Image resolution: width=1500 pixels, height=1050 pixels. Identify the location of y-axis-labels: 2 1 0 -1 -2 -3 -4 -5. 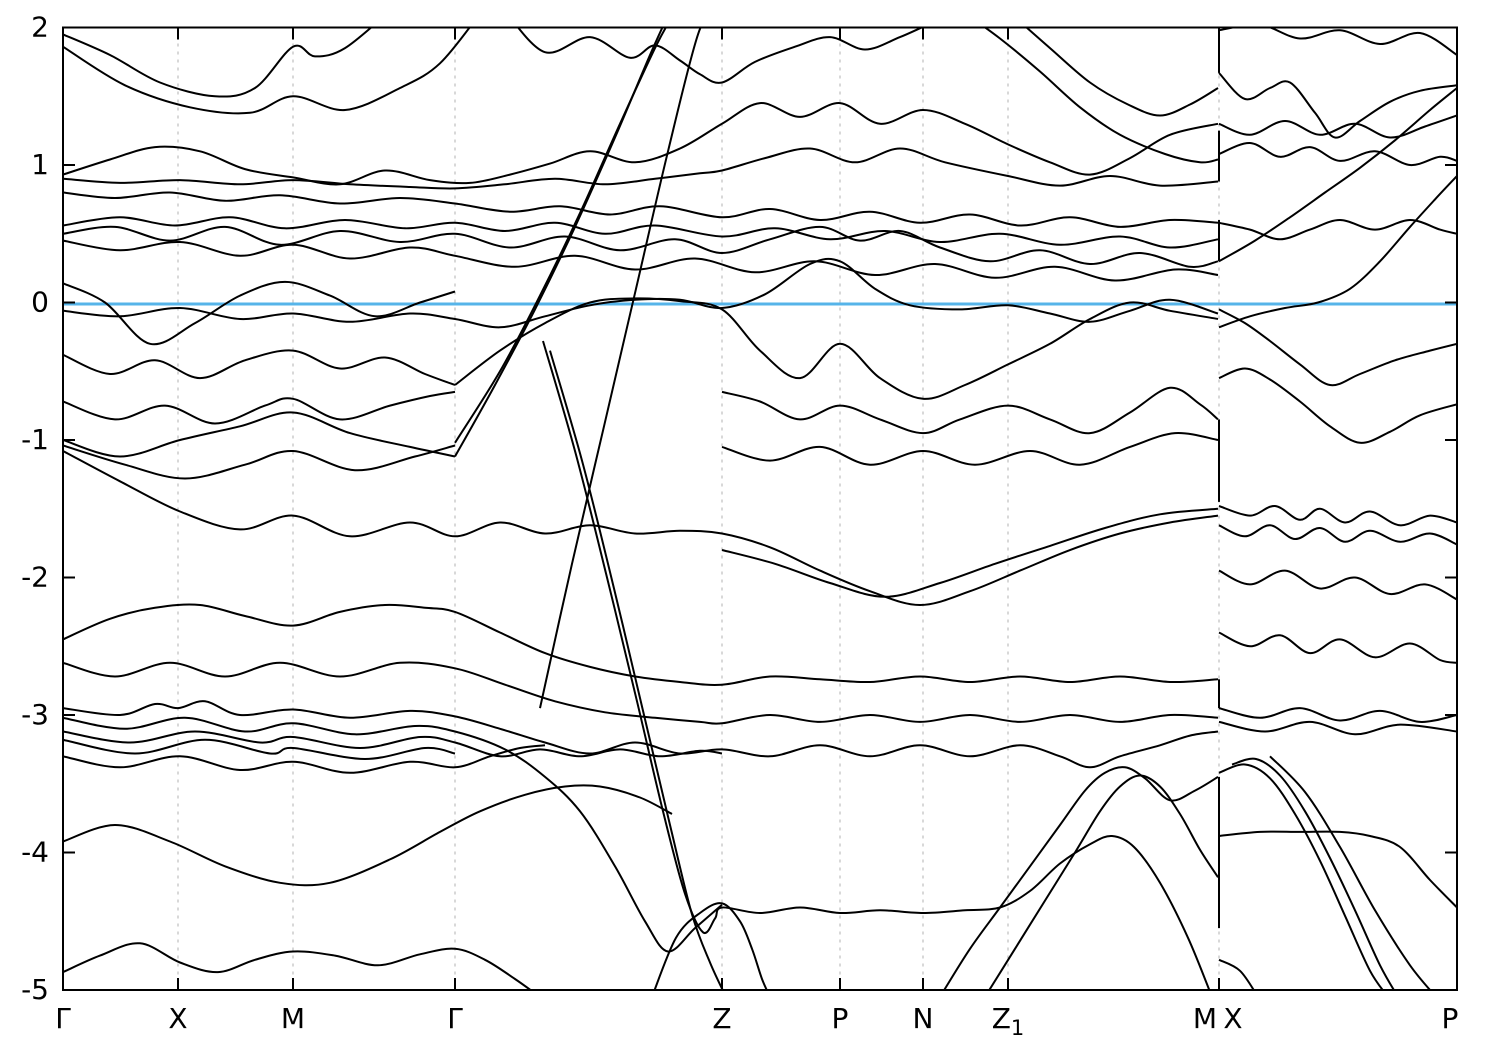
(35, 509).